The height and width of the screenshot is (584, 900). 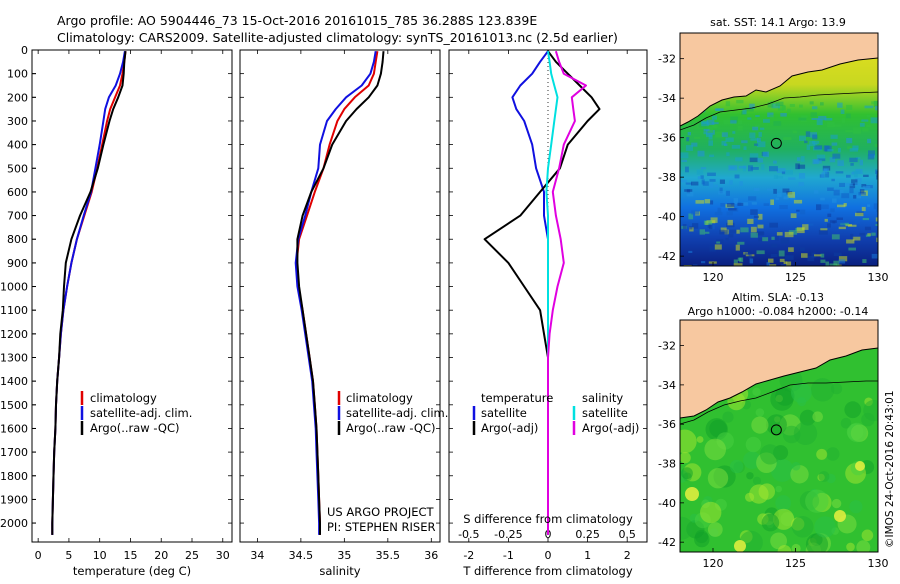 I want to click on depth-tick-label: 1900, so click(x=14, y=499).